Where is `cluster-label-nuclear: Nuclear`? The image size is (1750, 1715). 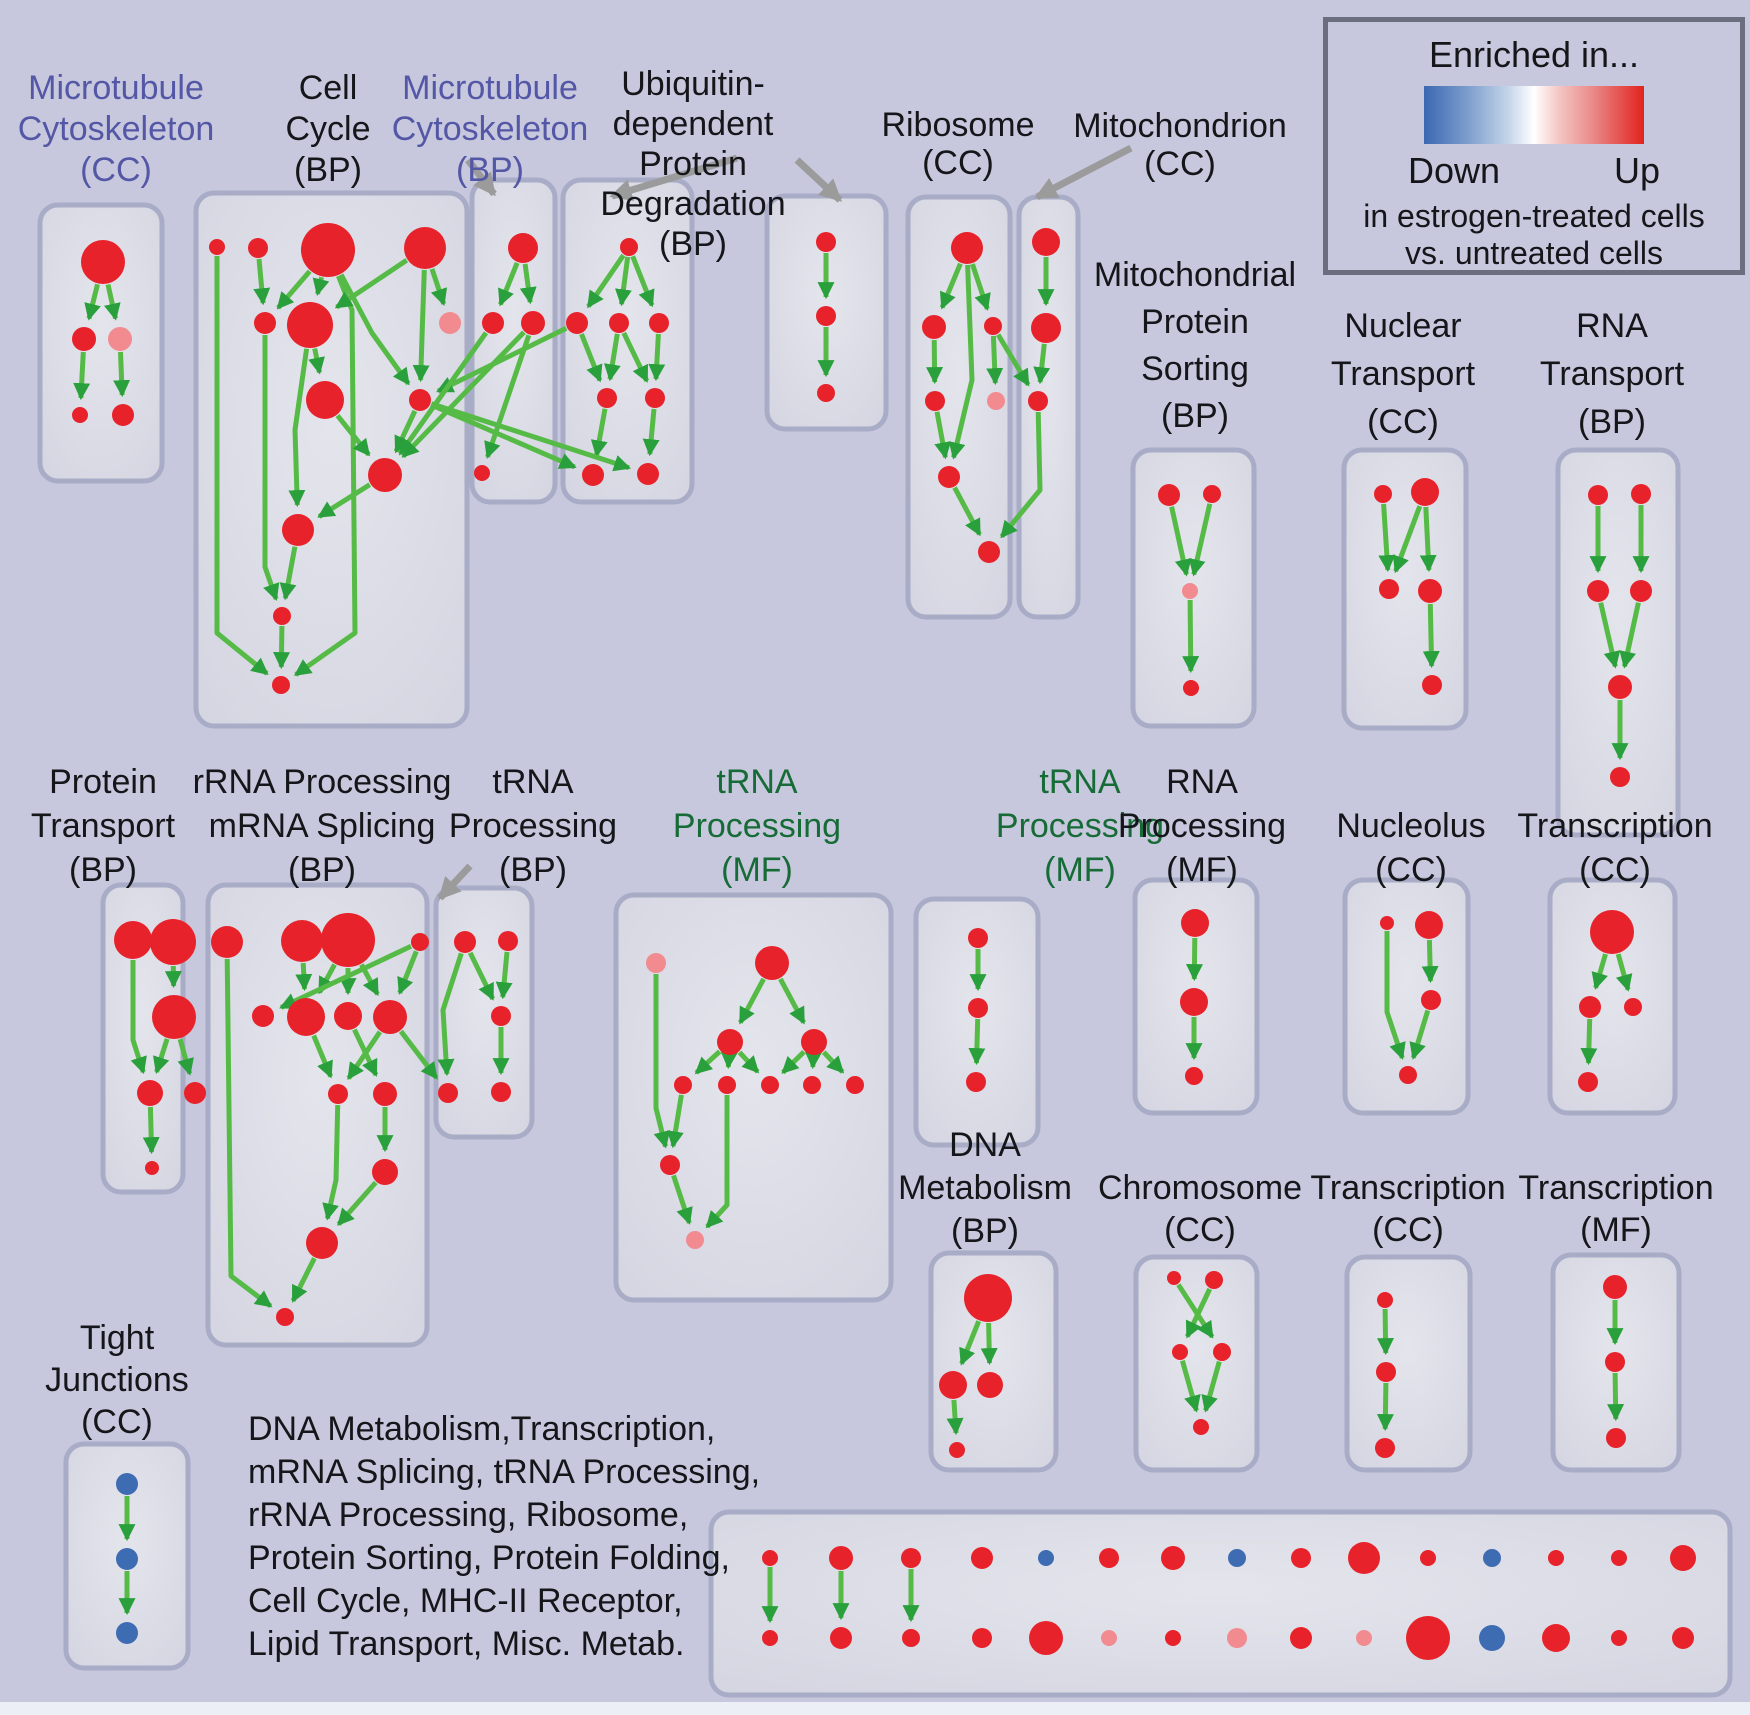 cluster-label-nuclear: Nuclear is located at coordinates (1402, 326).